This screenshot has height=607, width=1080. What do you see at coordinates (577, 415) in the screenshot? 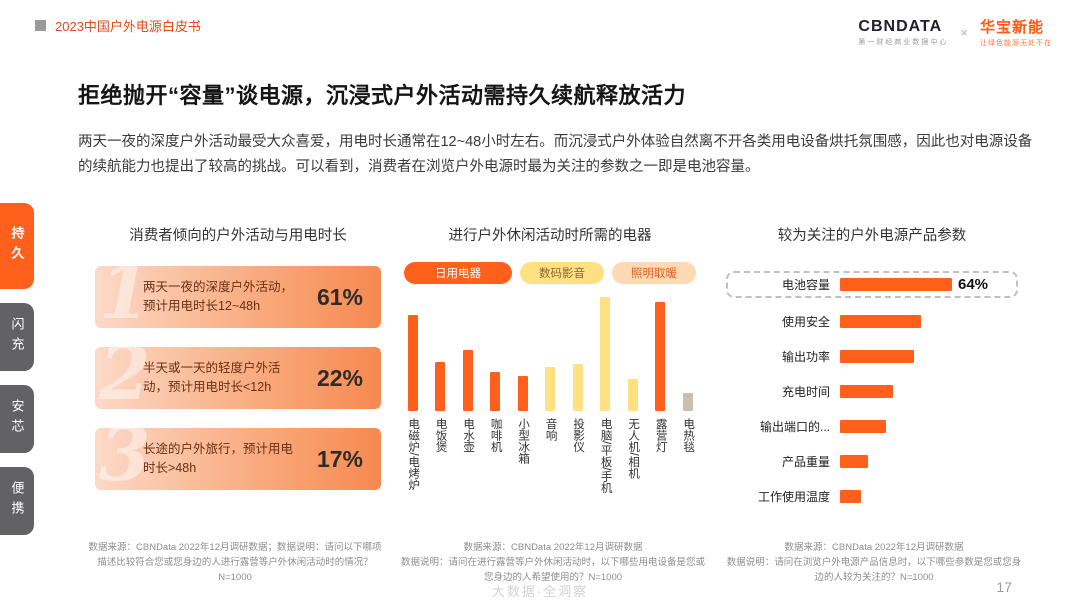
I see `device-bar-column-7: 投影仪` at bounding box center [577, 415].